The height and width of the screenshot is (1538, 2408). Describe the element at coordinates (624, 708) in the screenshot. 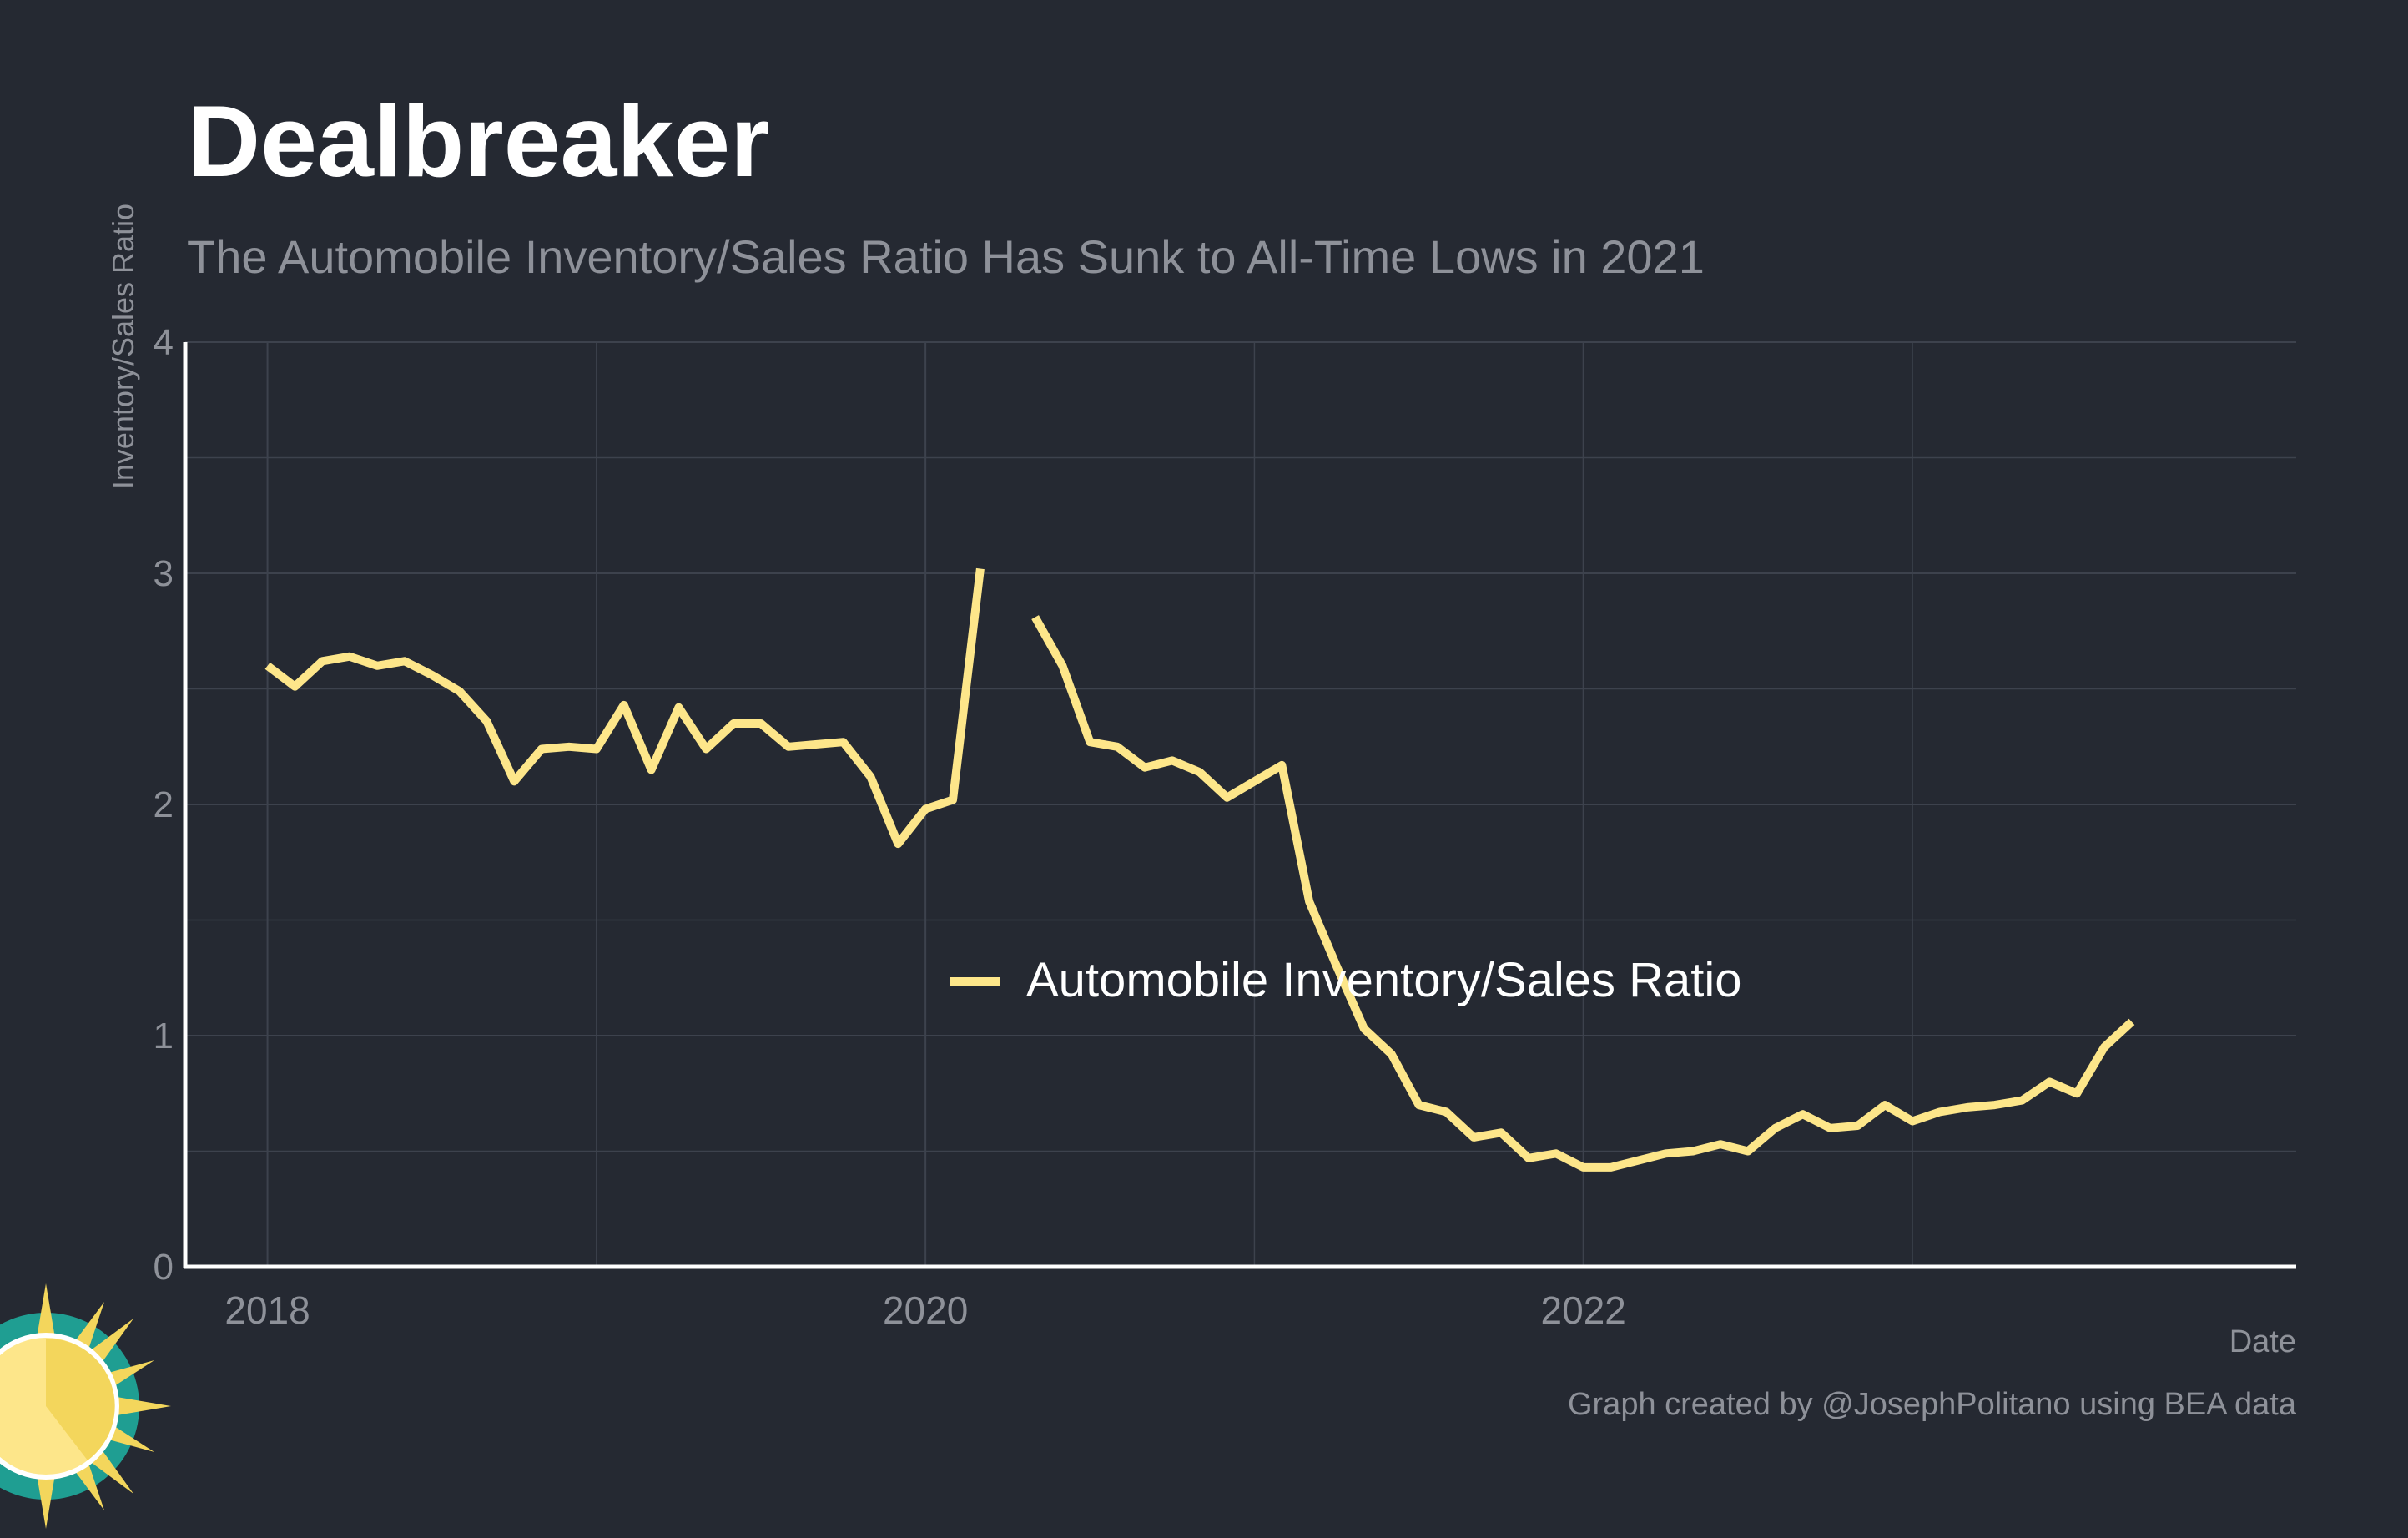

I see `series-line` at that location.